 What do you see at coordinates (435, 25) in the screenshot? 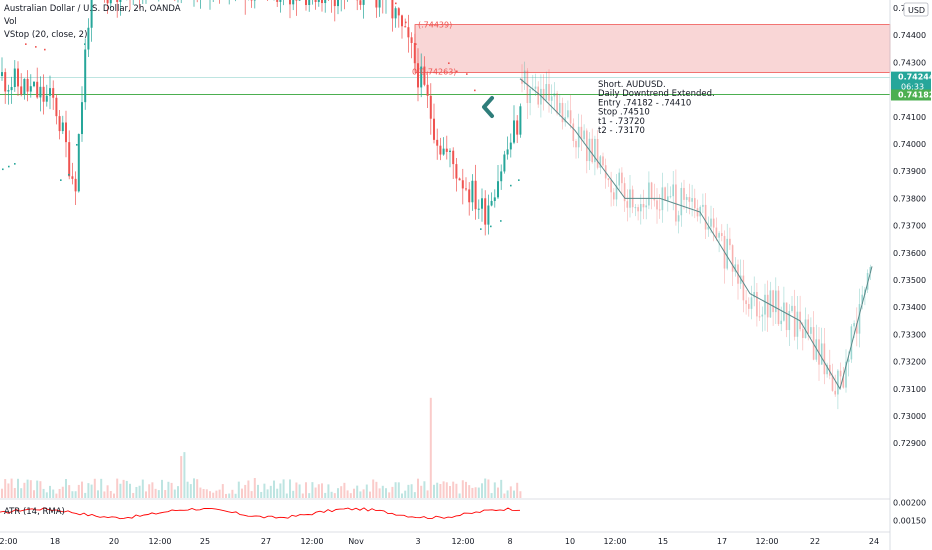
I see `zone-top-label: (.74439)` at bounding box center [435, 25].